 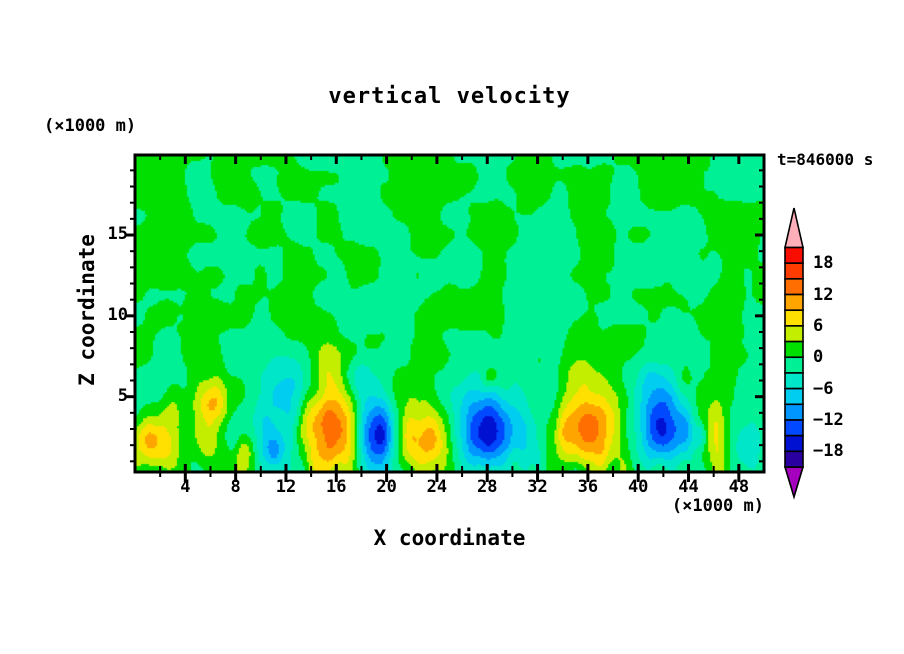 I want to click on colorbar-label: −12, so click(x=828, y=419).